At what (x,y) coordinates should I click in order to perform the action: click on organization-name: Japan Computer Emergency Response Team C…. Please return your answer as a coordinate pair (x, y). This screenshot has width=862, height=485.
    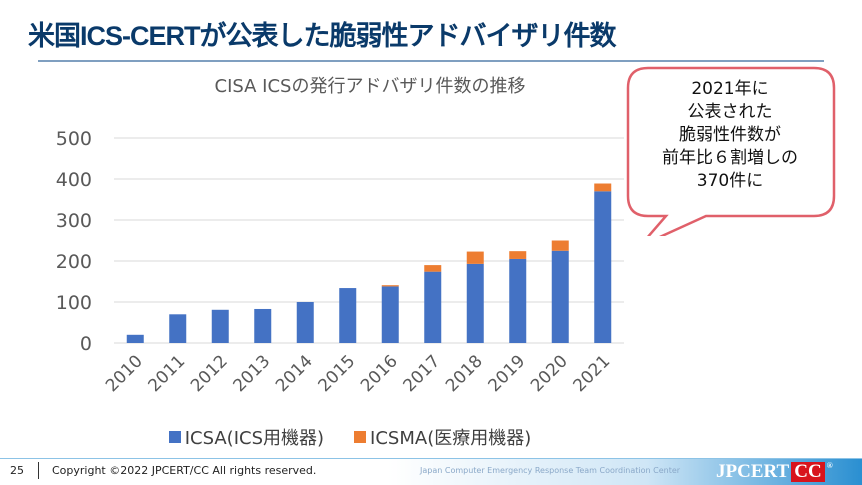
    Looking at the image, I should click on (550, 470).